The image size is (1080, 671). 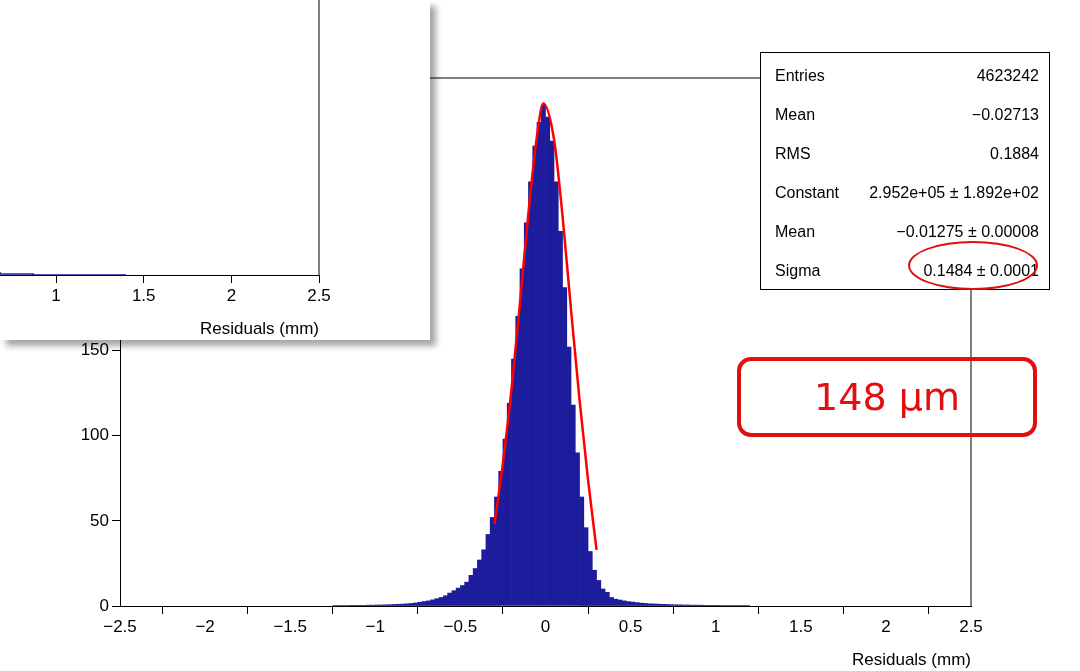 I want to click on annotation: 148 μm, so click(x=887, y=397).